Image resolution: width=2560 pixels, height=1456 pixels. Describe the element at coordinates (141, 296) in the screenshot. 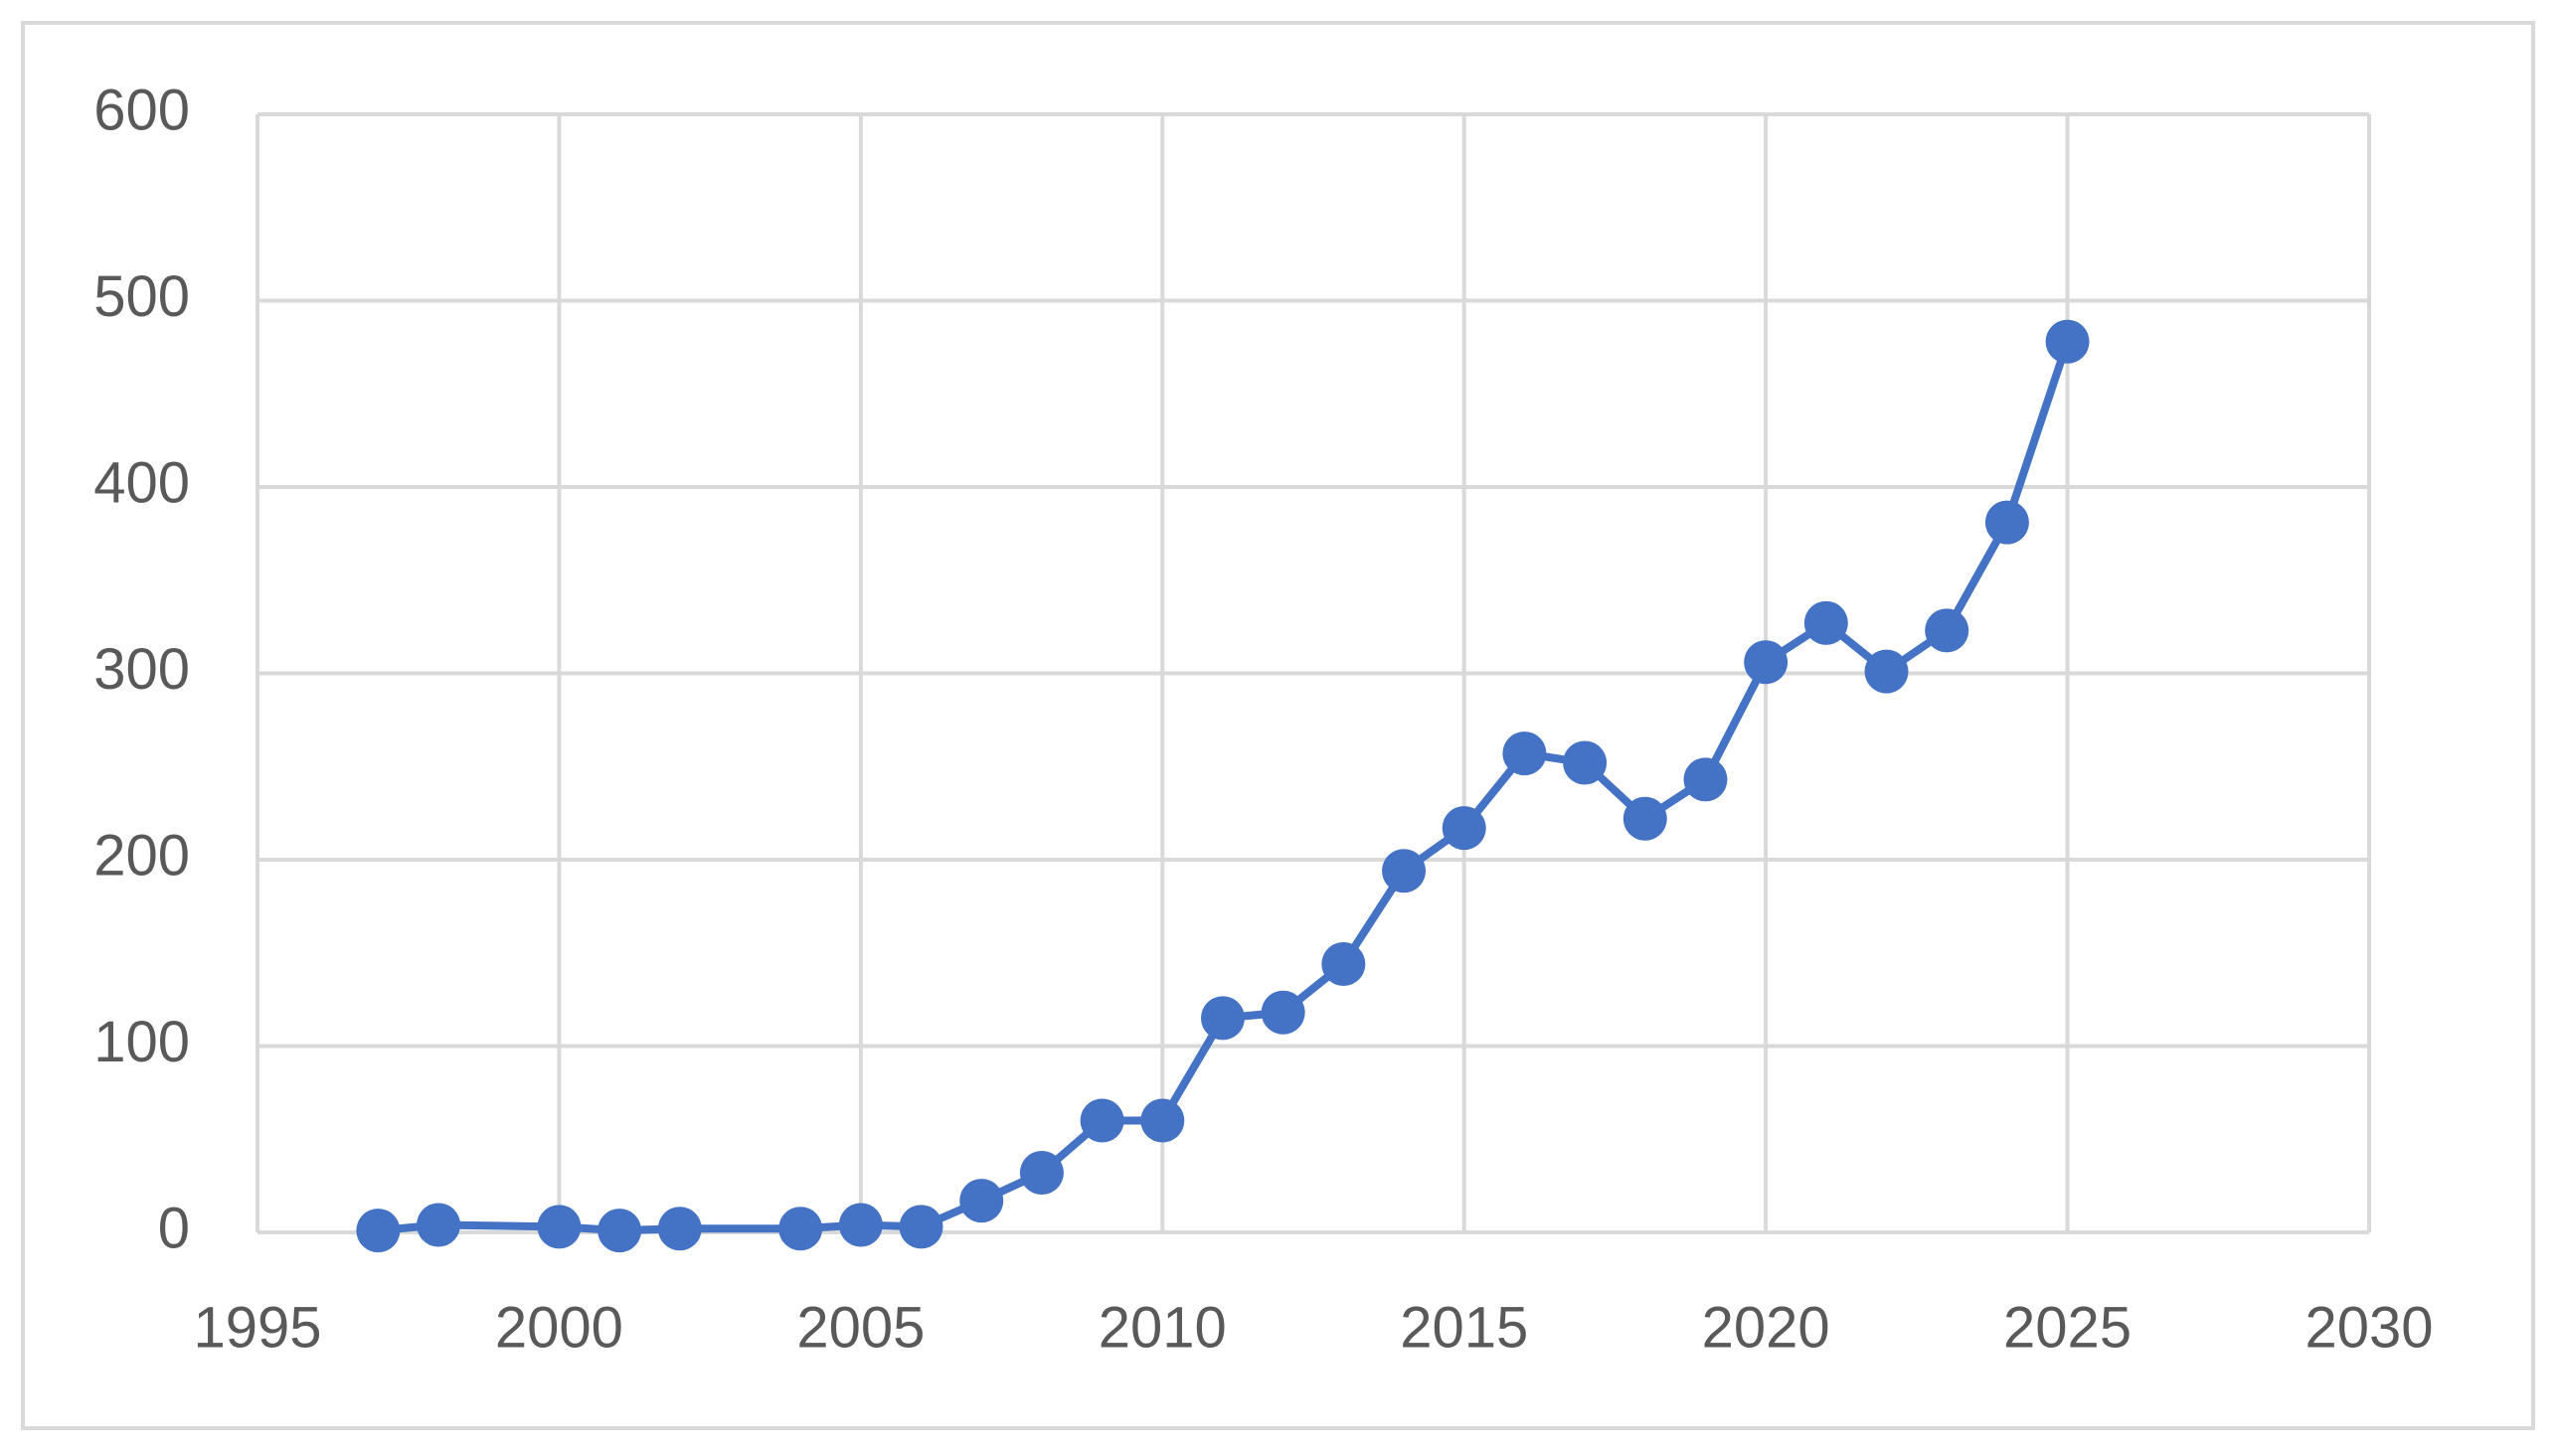

I see `y-tick-label: 500` at that location.